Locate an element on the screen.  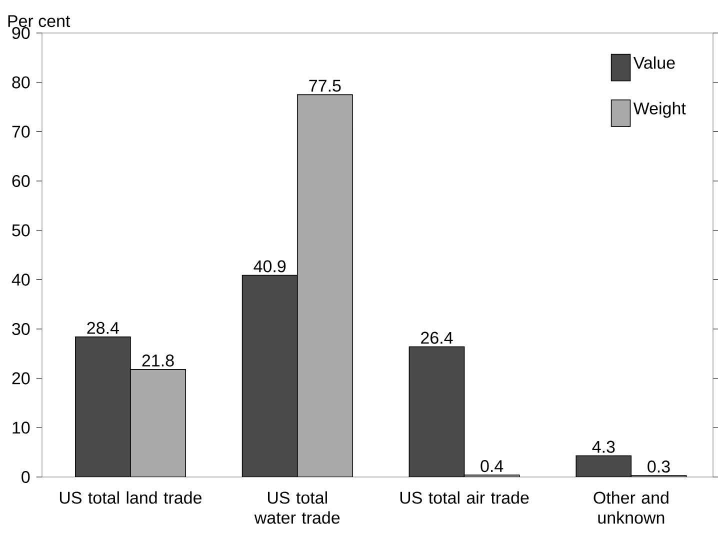
x-tick-label: US total water trade is located at coordinates (297, 507).